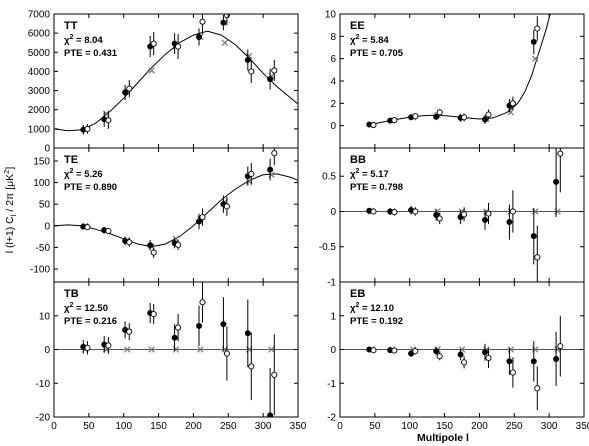 The height and width of the screenshot is (446, 589). I want to click on y-tick-label: 7000, so click(39, 15).